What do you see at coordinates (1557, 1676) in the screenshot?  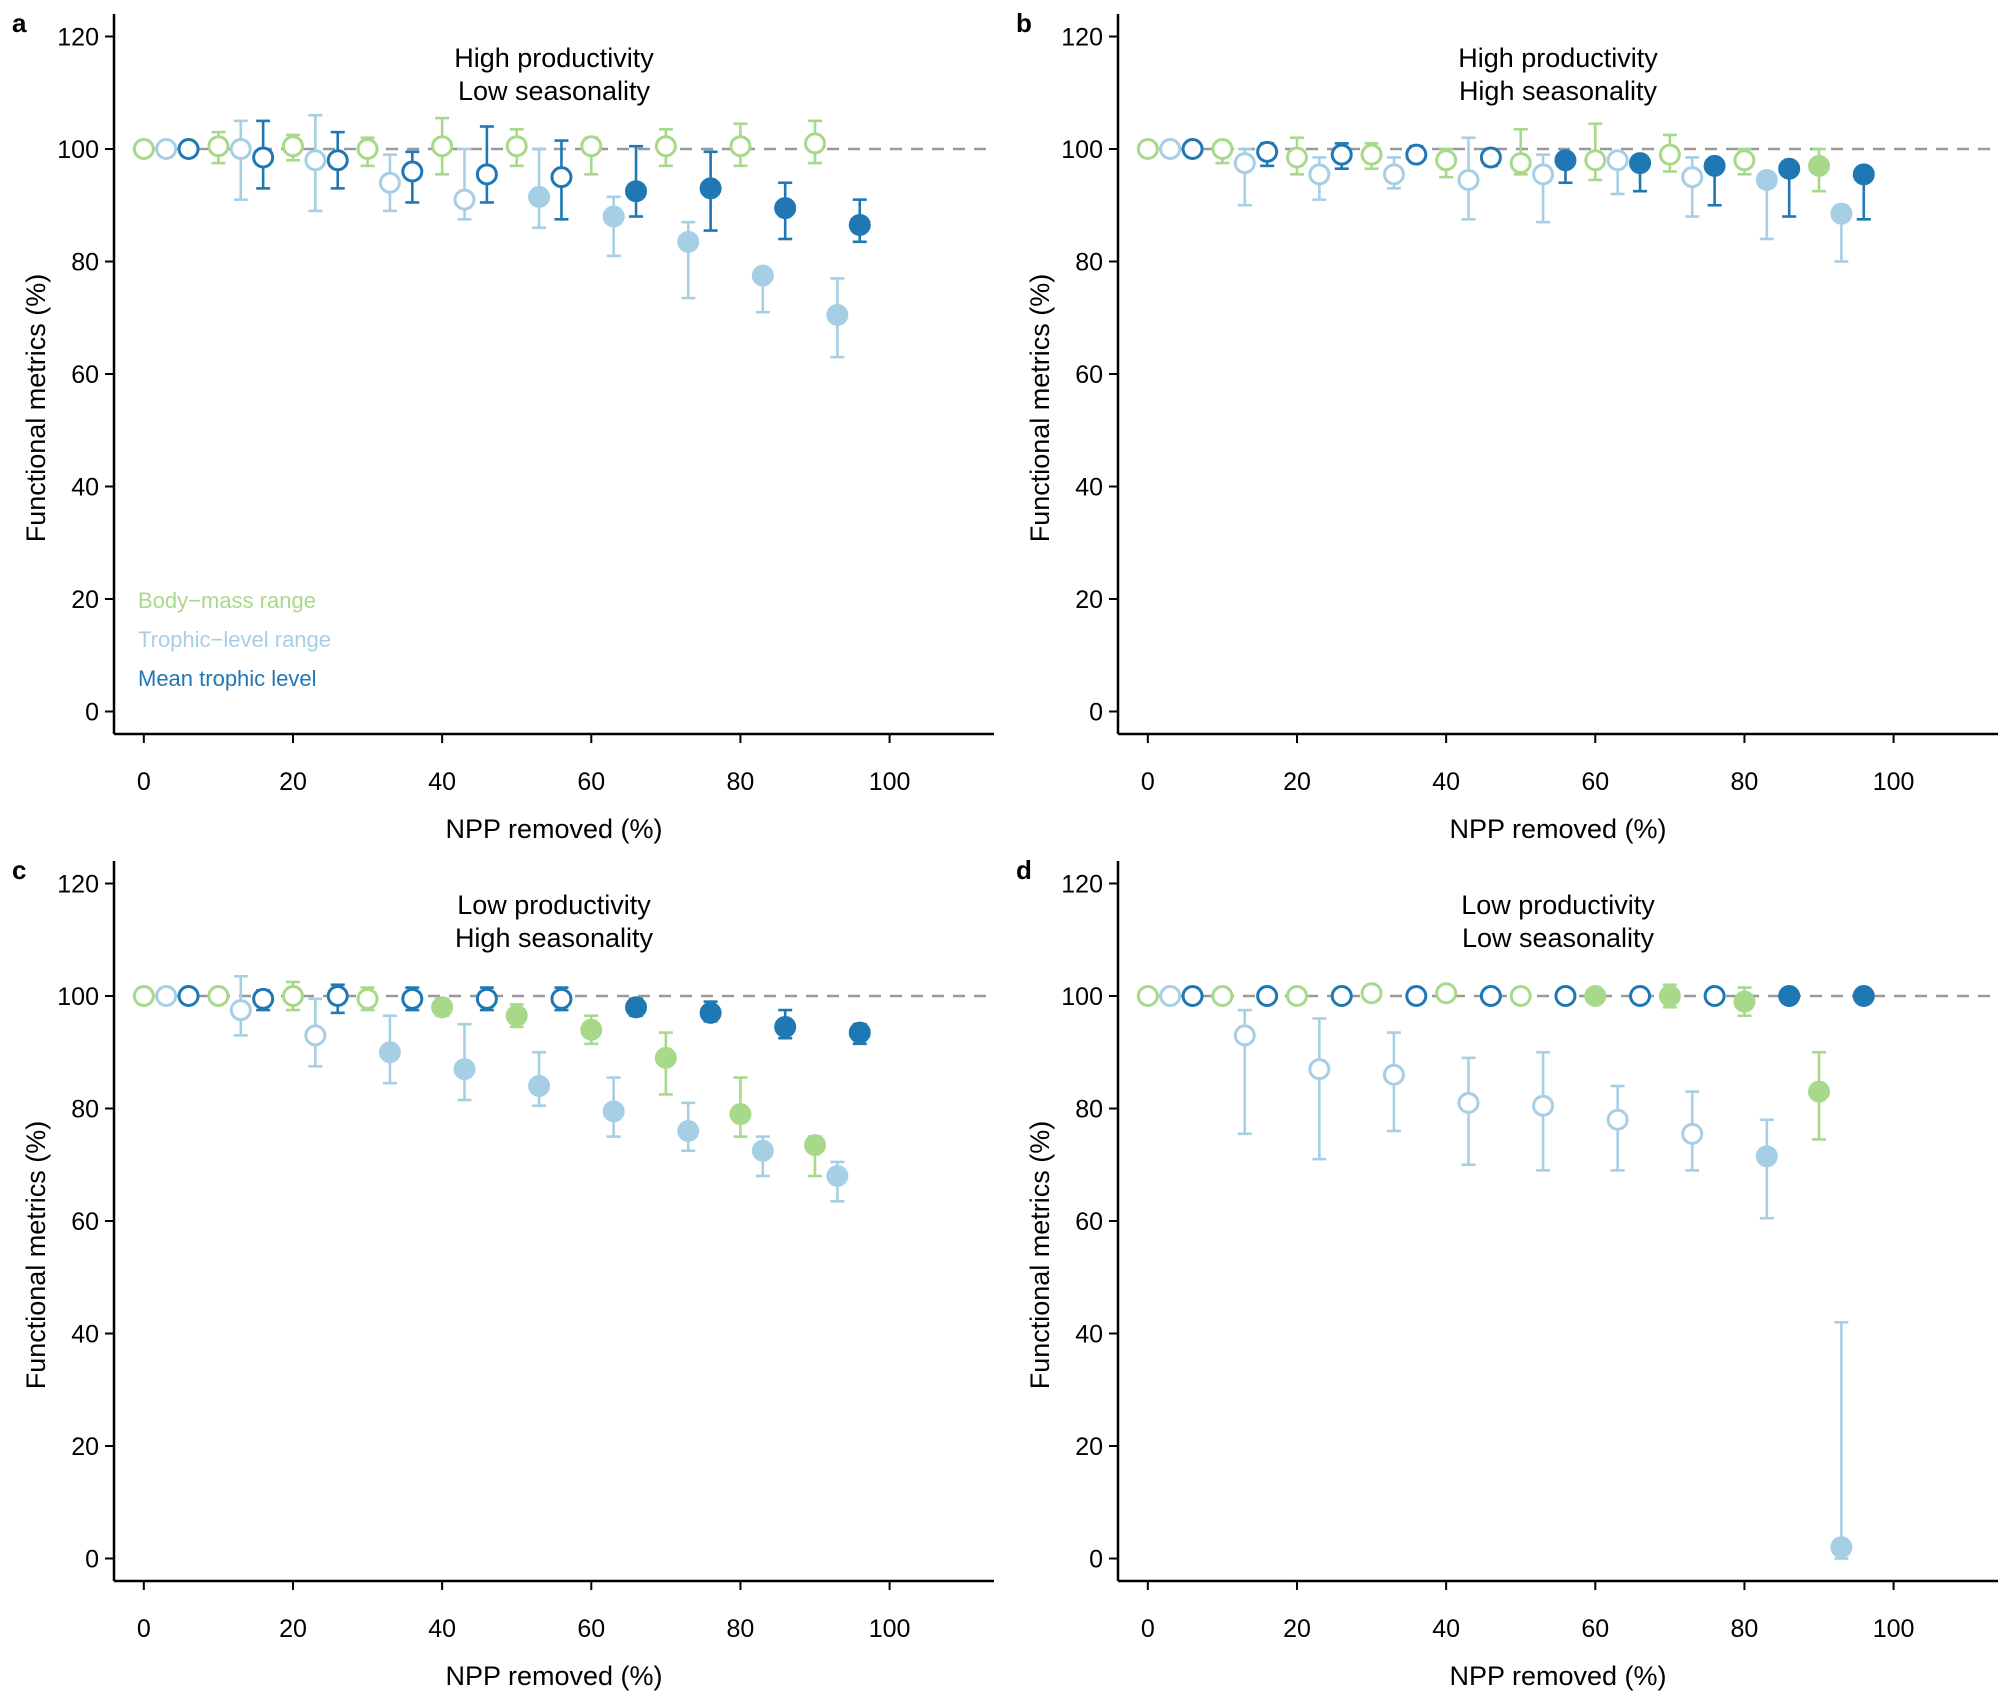 I see `panel-d-x-axis-title: NPP removed (%)` at bounding box center [1557, 1676].